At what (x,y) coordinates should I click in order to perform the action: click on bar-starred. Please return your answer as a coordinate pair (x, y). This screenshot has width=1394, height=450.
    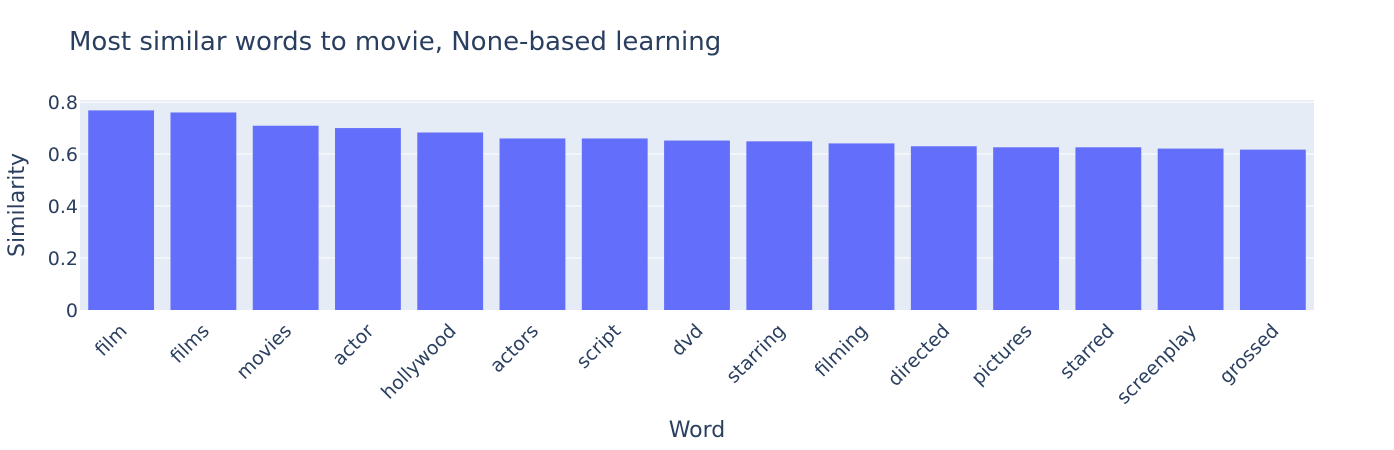
    Looking at the image, I should click on (1108, 228).